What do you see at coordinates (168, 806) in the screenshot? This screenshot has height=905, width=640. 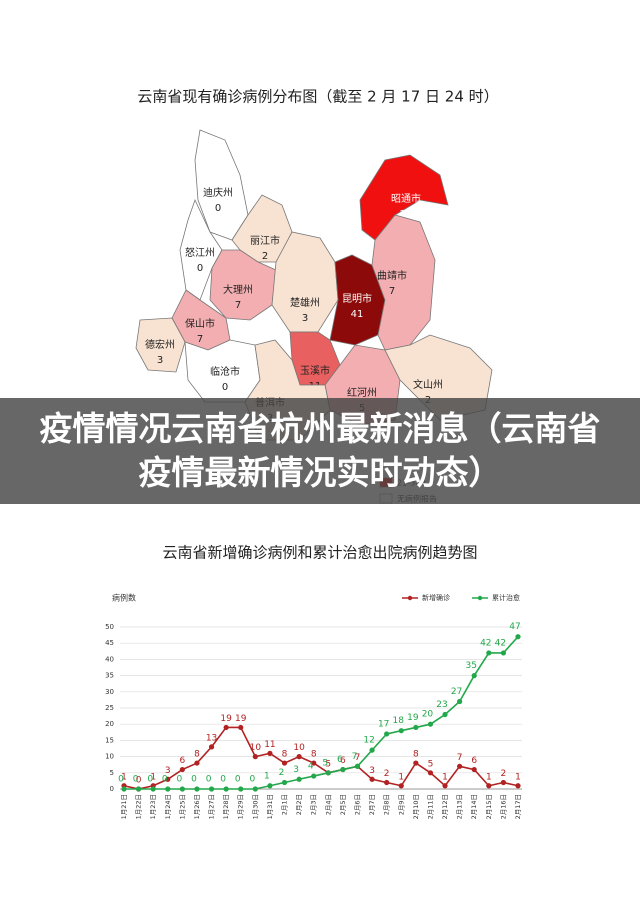 I see `x-tick-label: 1月24日` at bounding box center [168, 806].